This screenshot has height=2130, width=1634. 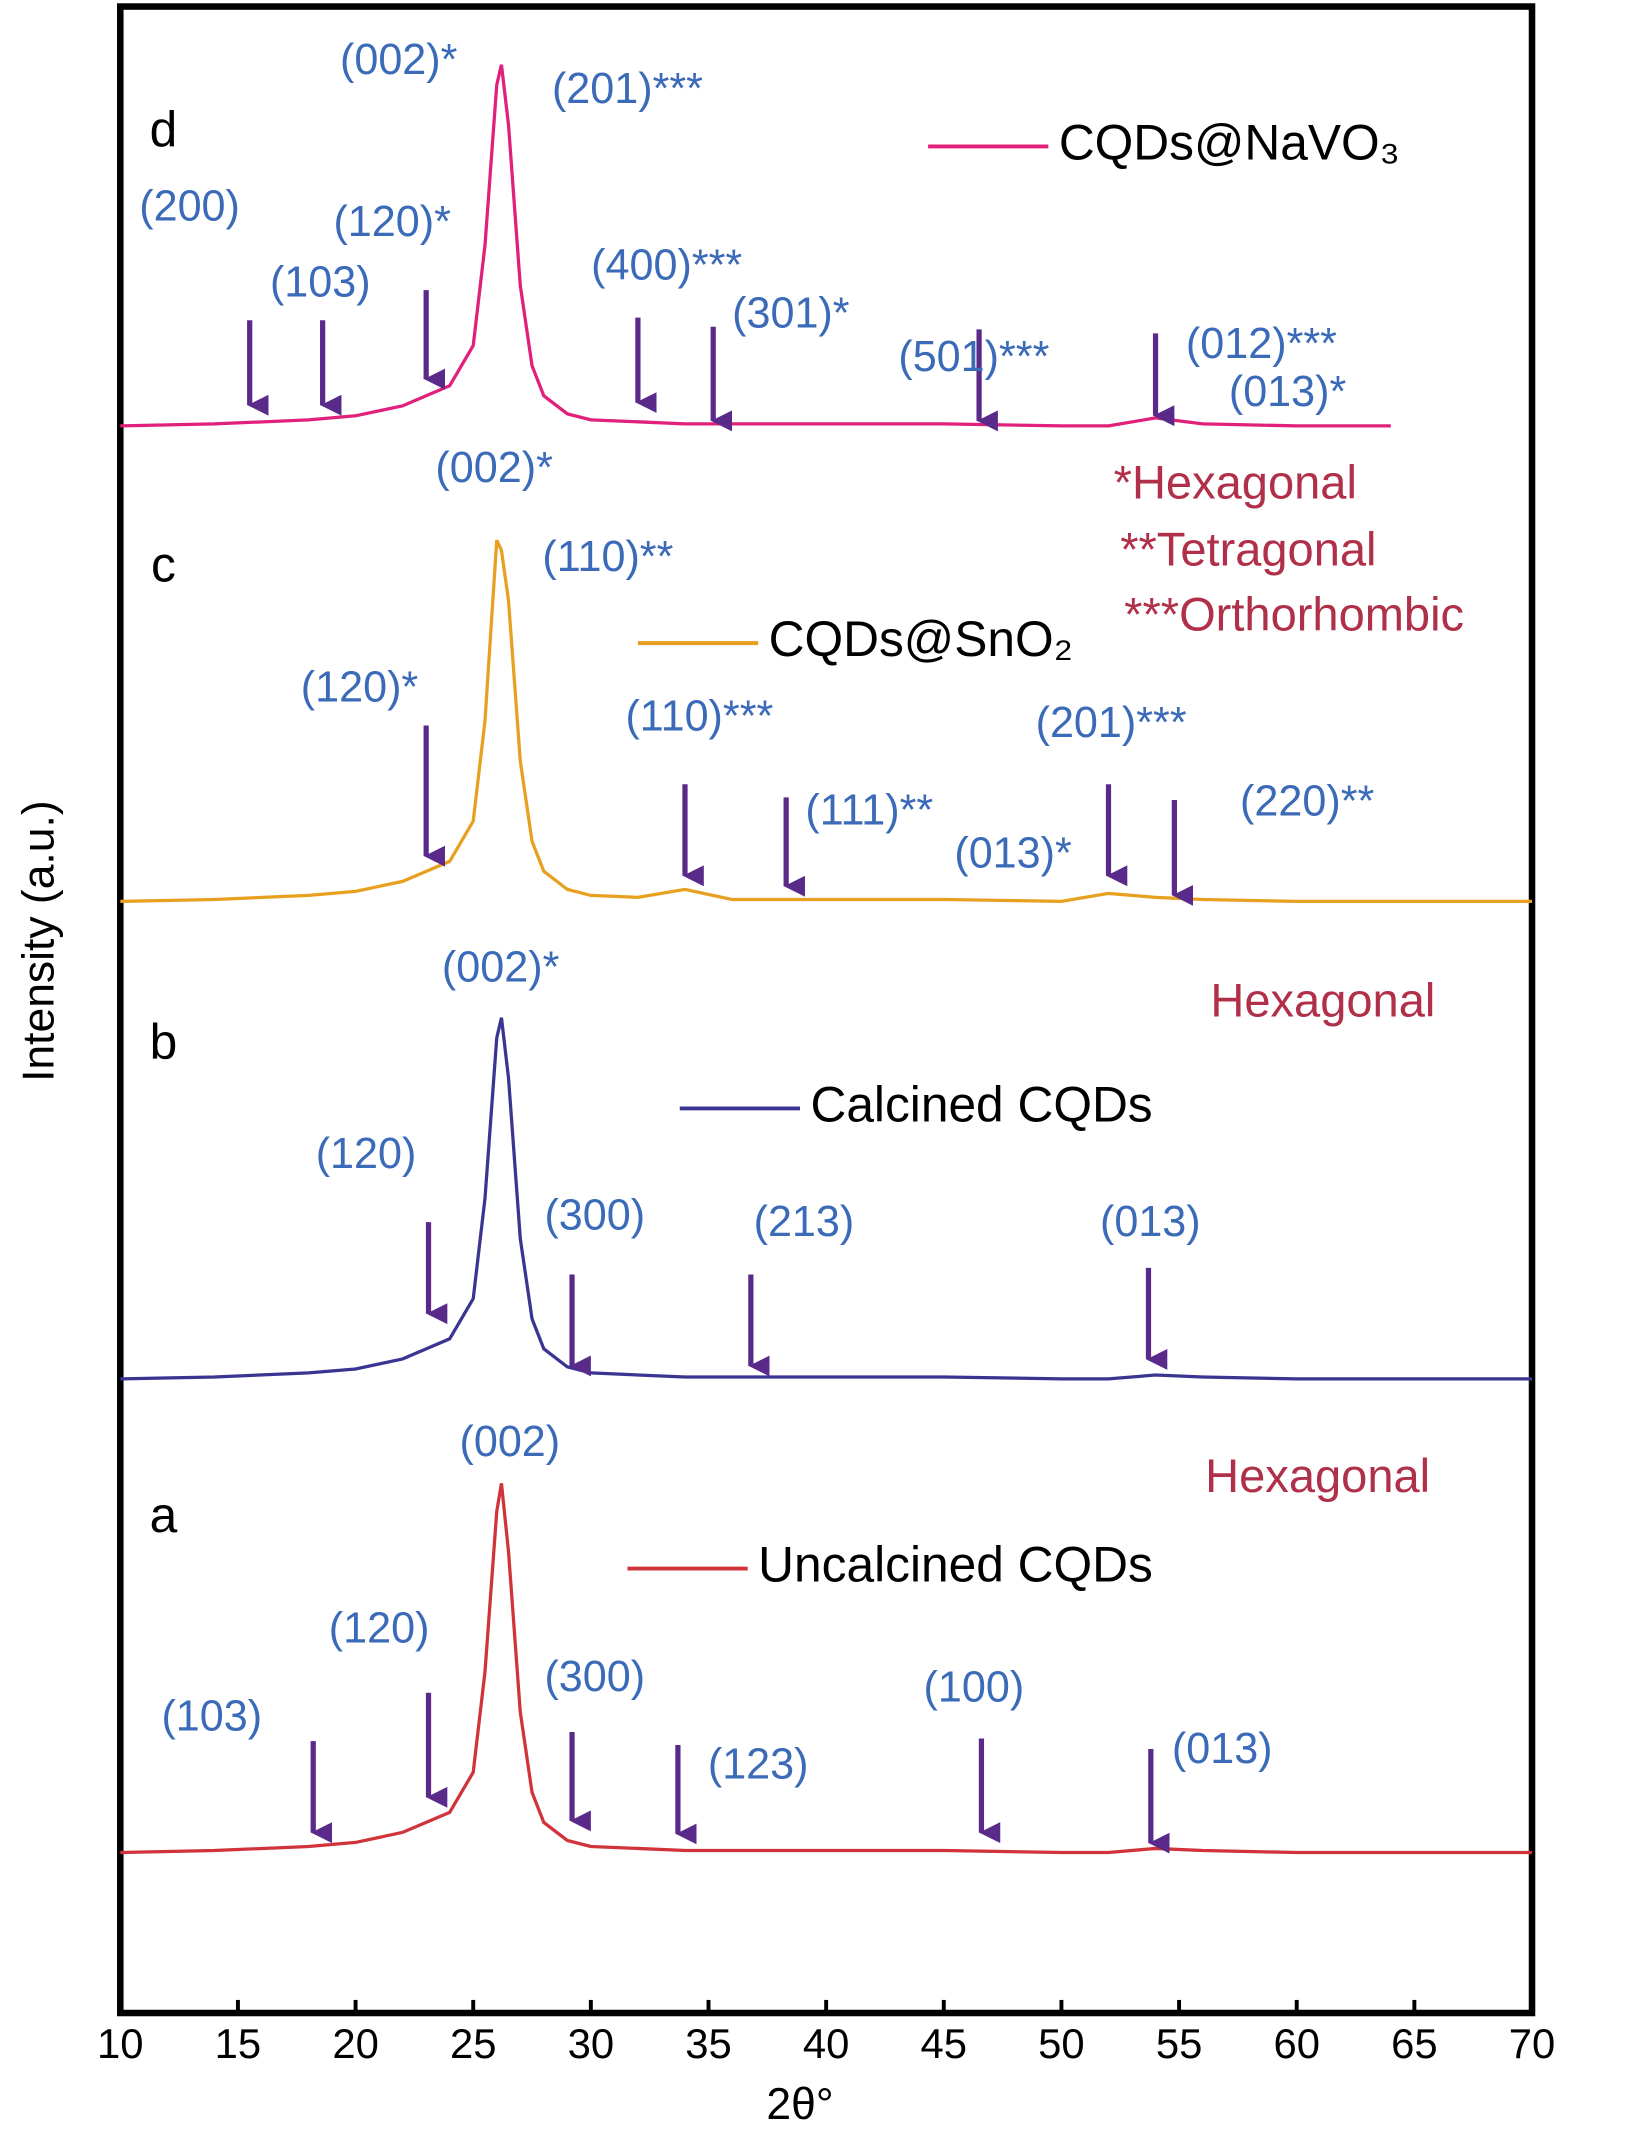 I want to click on x-tick-label: 30, so click(x=591, y=2043).